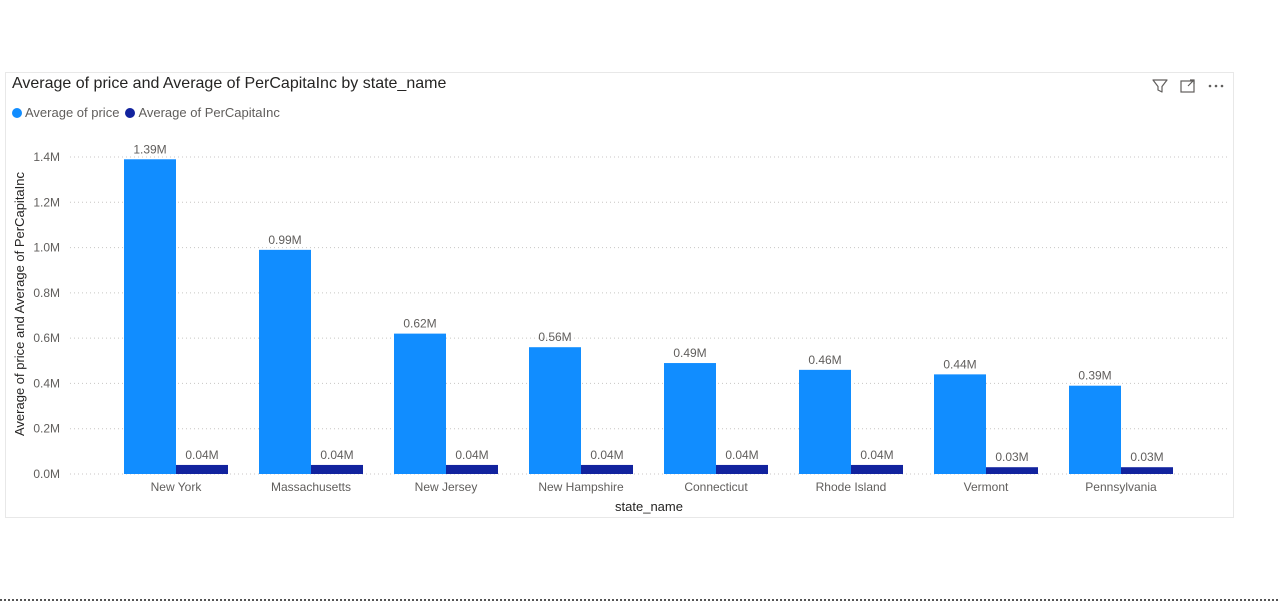 This screenshot has height=603, width=1278. What do you see at coordinates (46, 429) in the screenshot?
I see `y-tick-label: 0.2M` at bounding box center [46, 429].